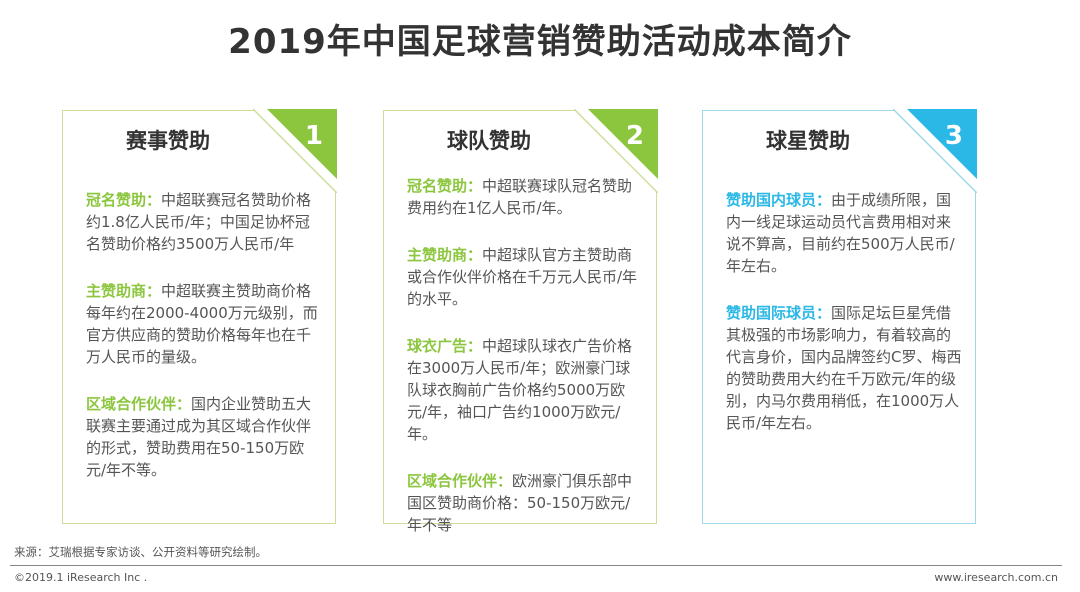  I want to click on card-number: 1, so click(313, 136).